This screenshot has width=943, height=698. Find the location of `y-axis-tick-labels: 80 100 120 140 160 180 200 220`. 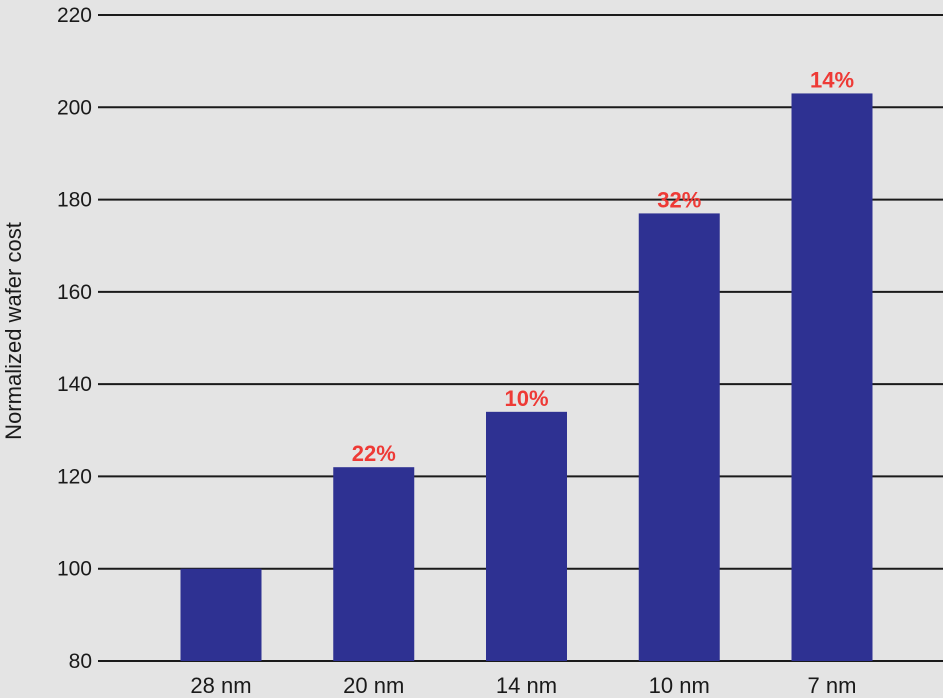

y-axis-tick-labels: 80 100 120 140 160 180 200 220 is located at coordinates (74, 338).